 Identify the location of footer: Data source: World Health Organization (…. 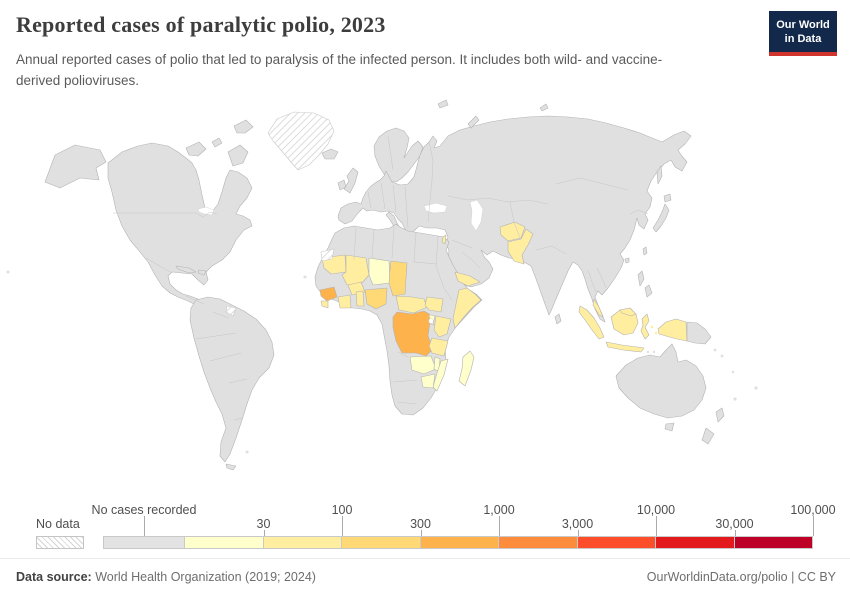
(425, 579).